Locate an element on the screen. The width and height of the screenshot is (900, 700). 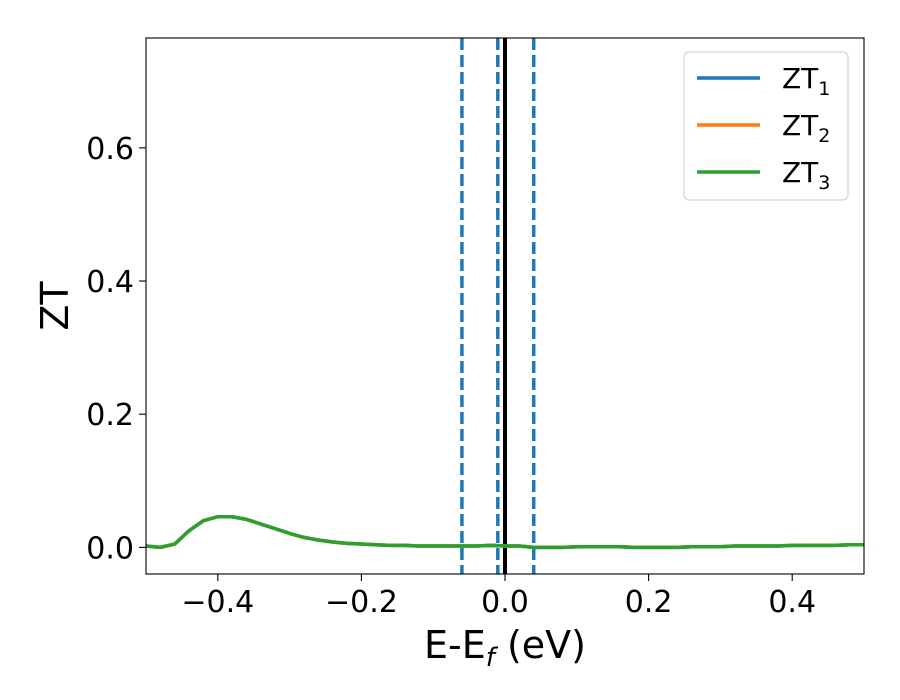
series-lines is located at coordinates (505, 532).